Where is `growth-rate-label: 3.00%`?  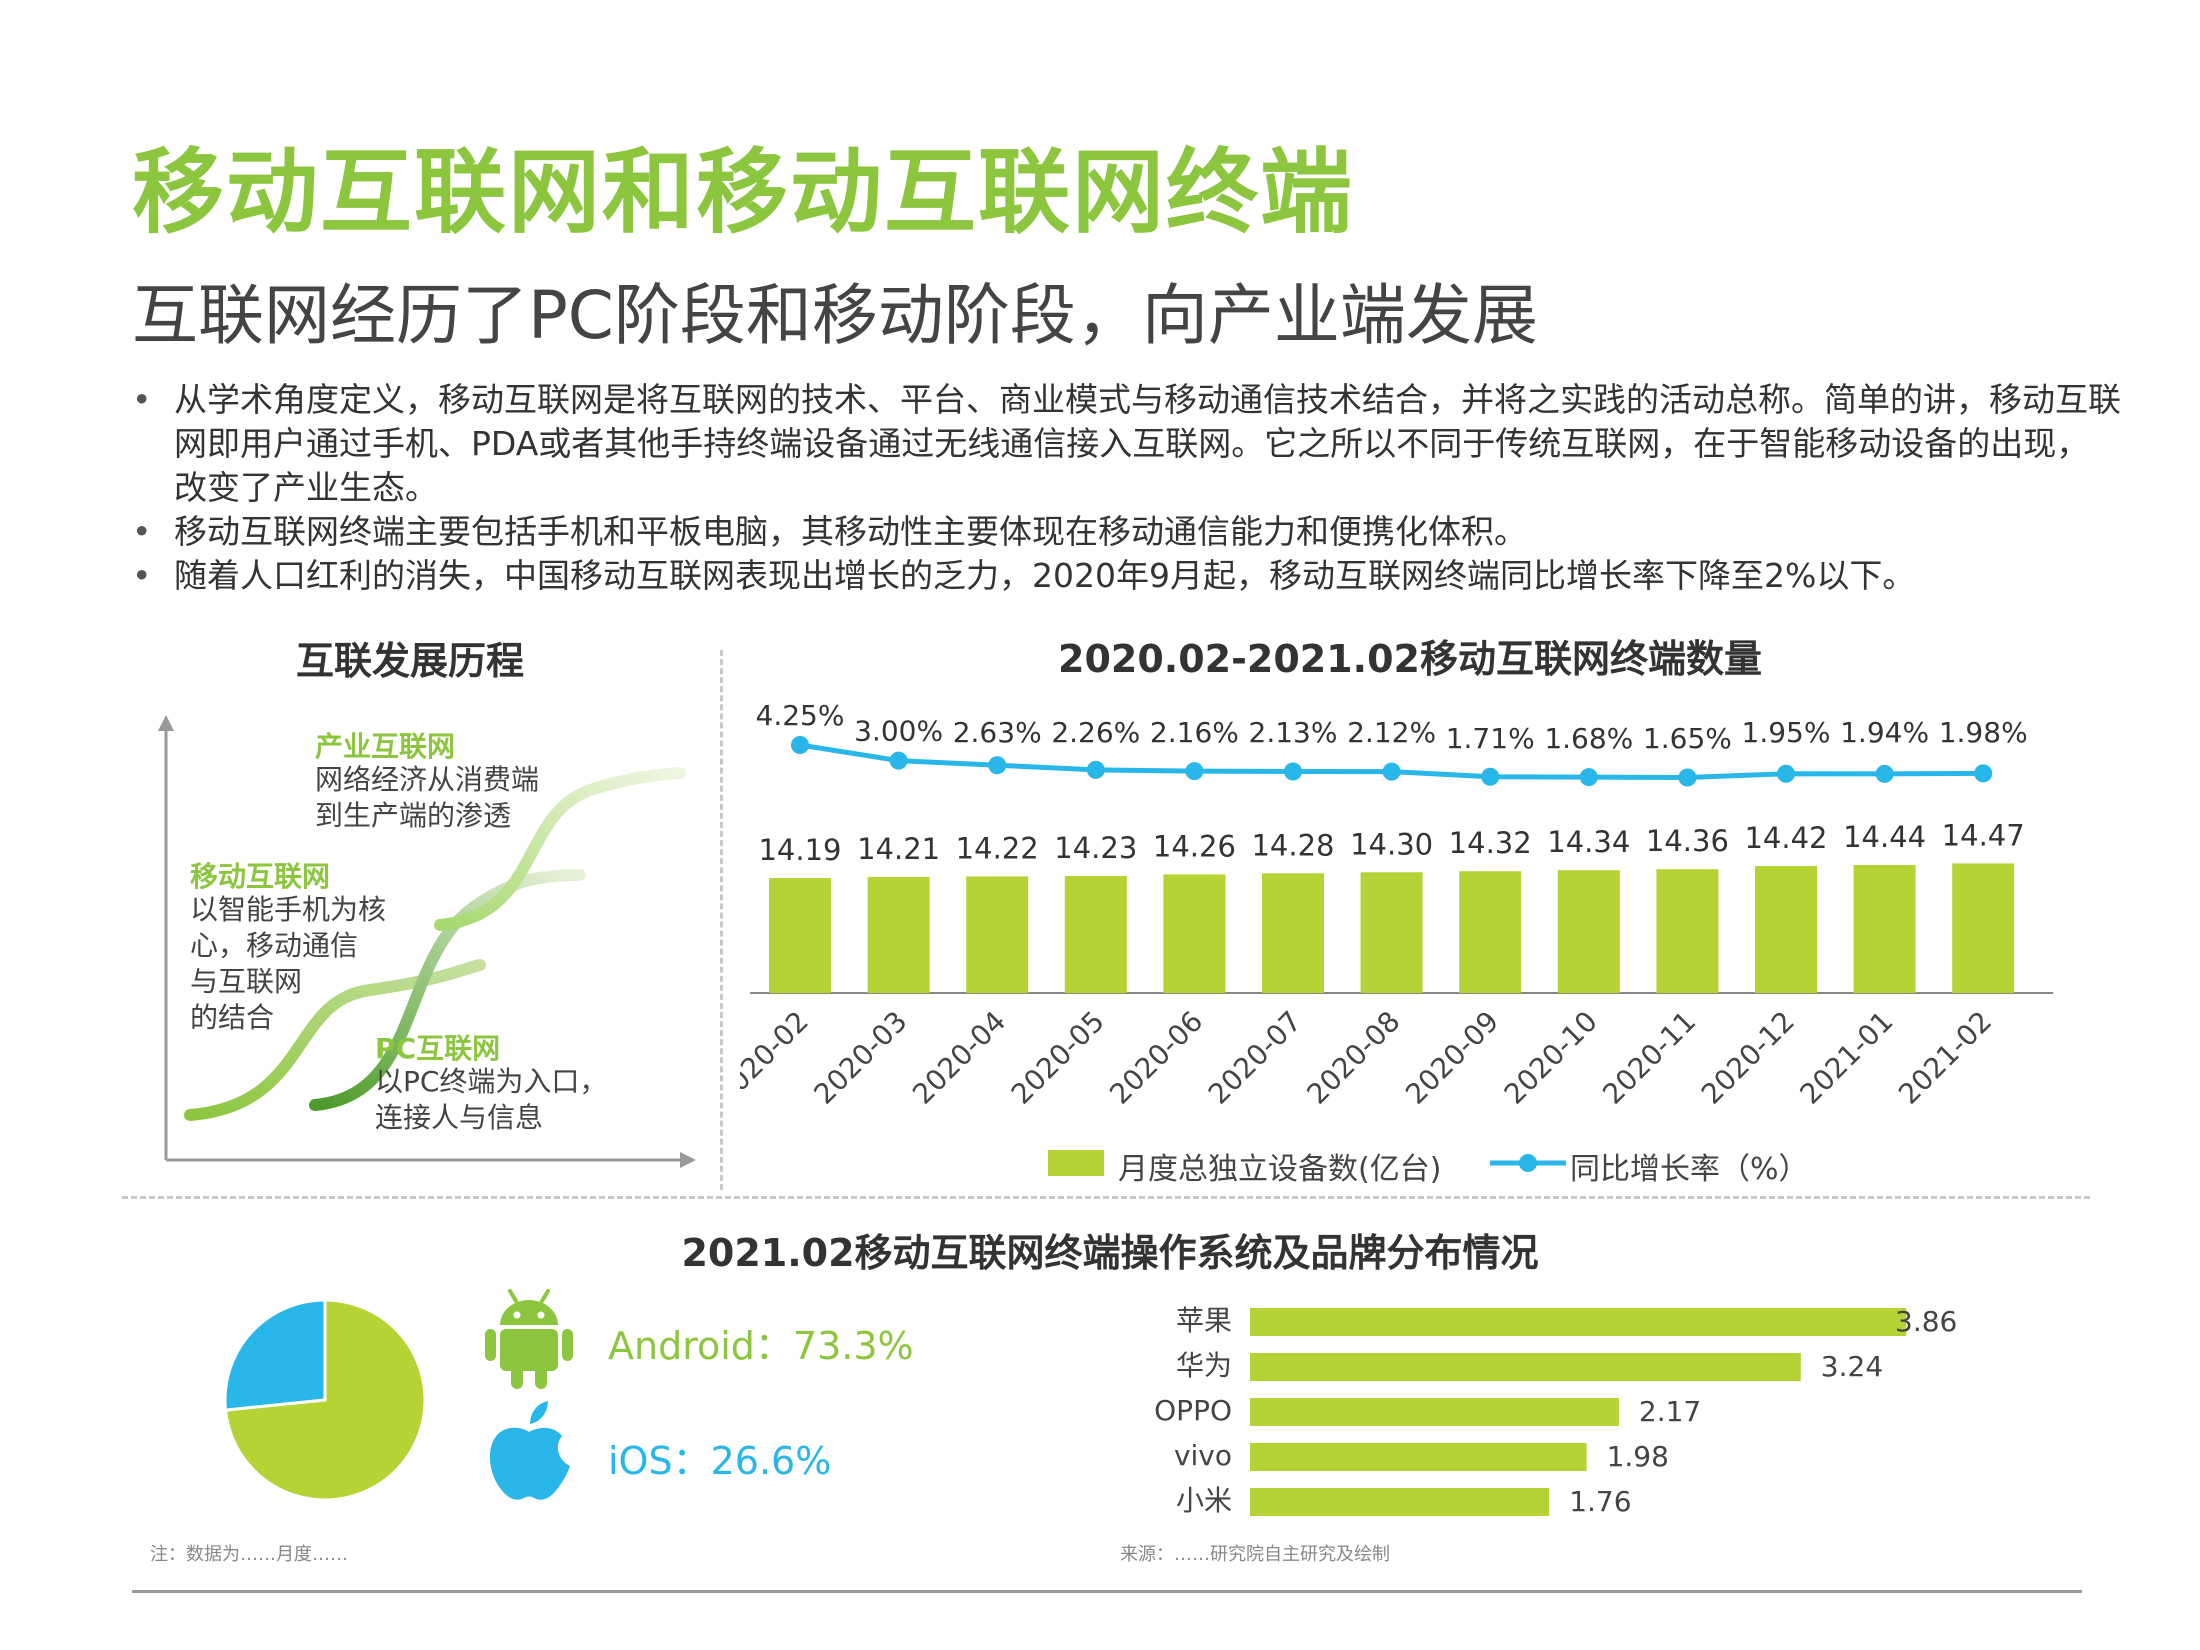 growth-rate-label: 3.00% is located at coordinates (898, 731).